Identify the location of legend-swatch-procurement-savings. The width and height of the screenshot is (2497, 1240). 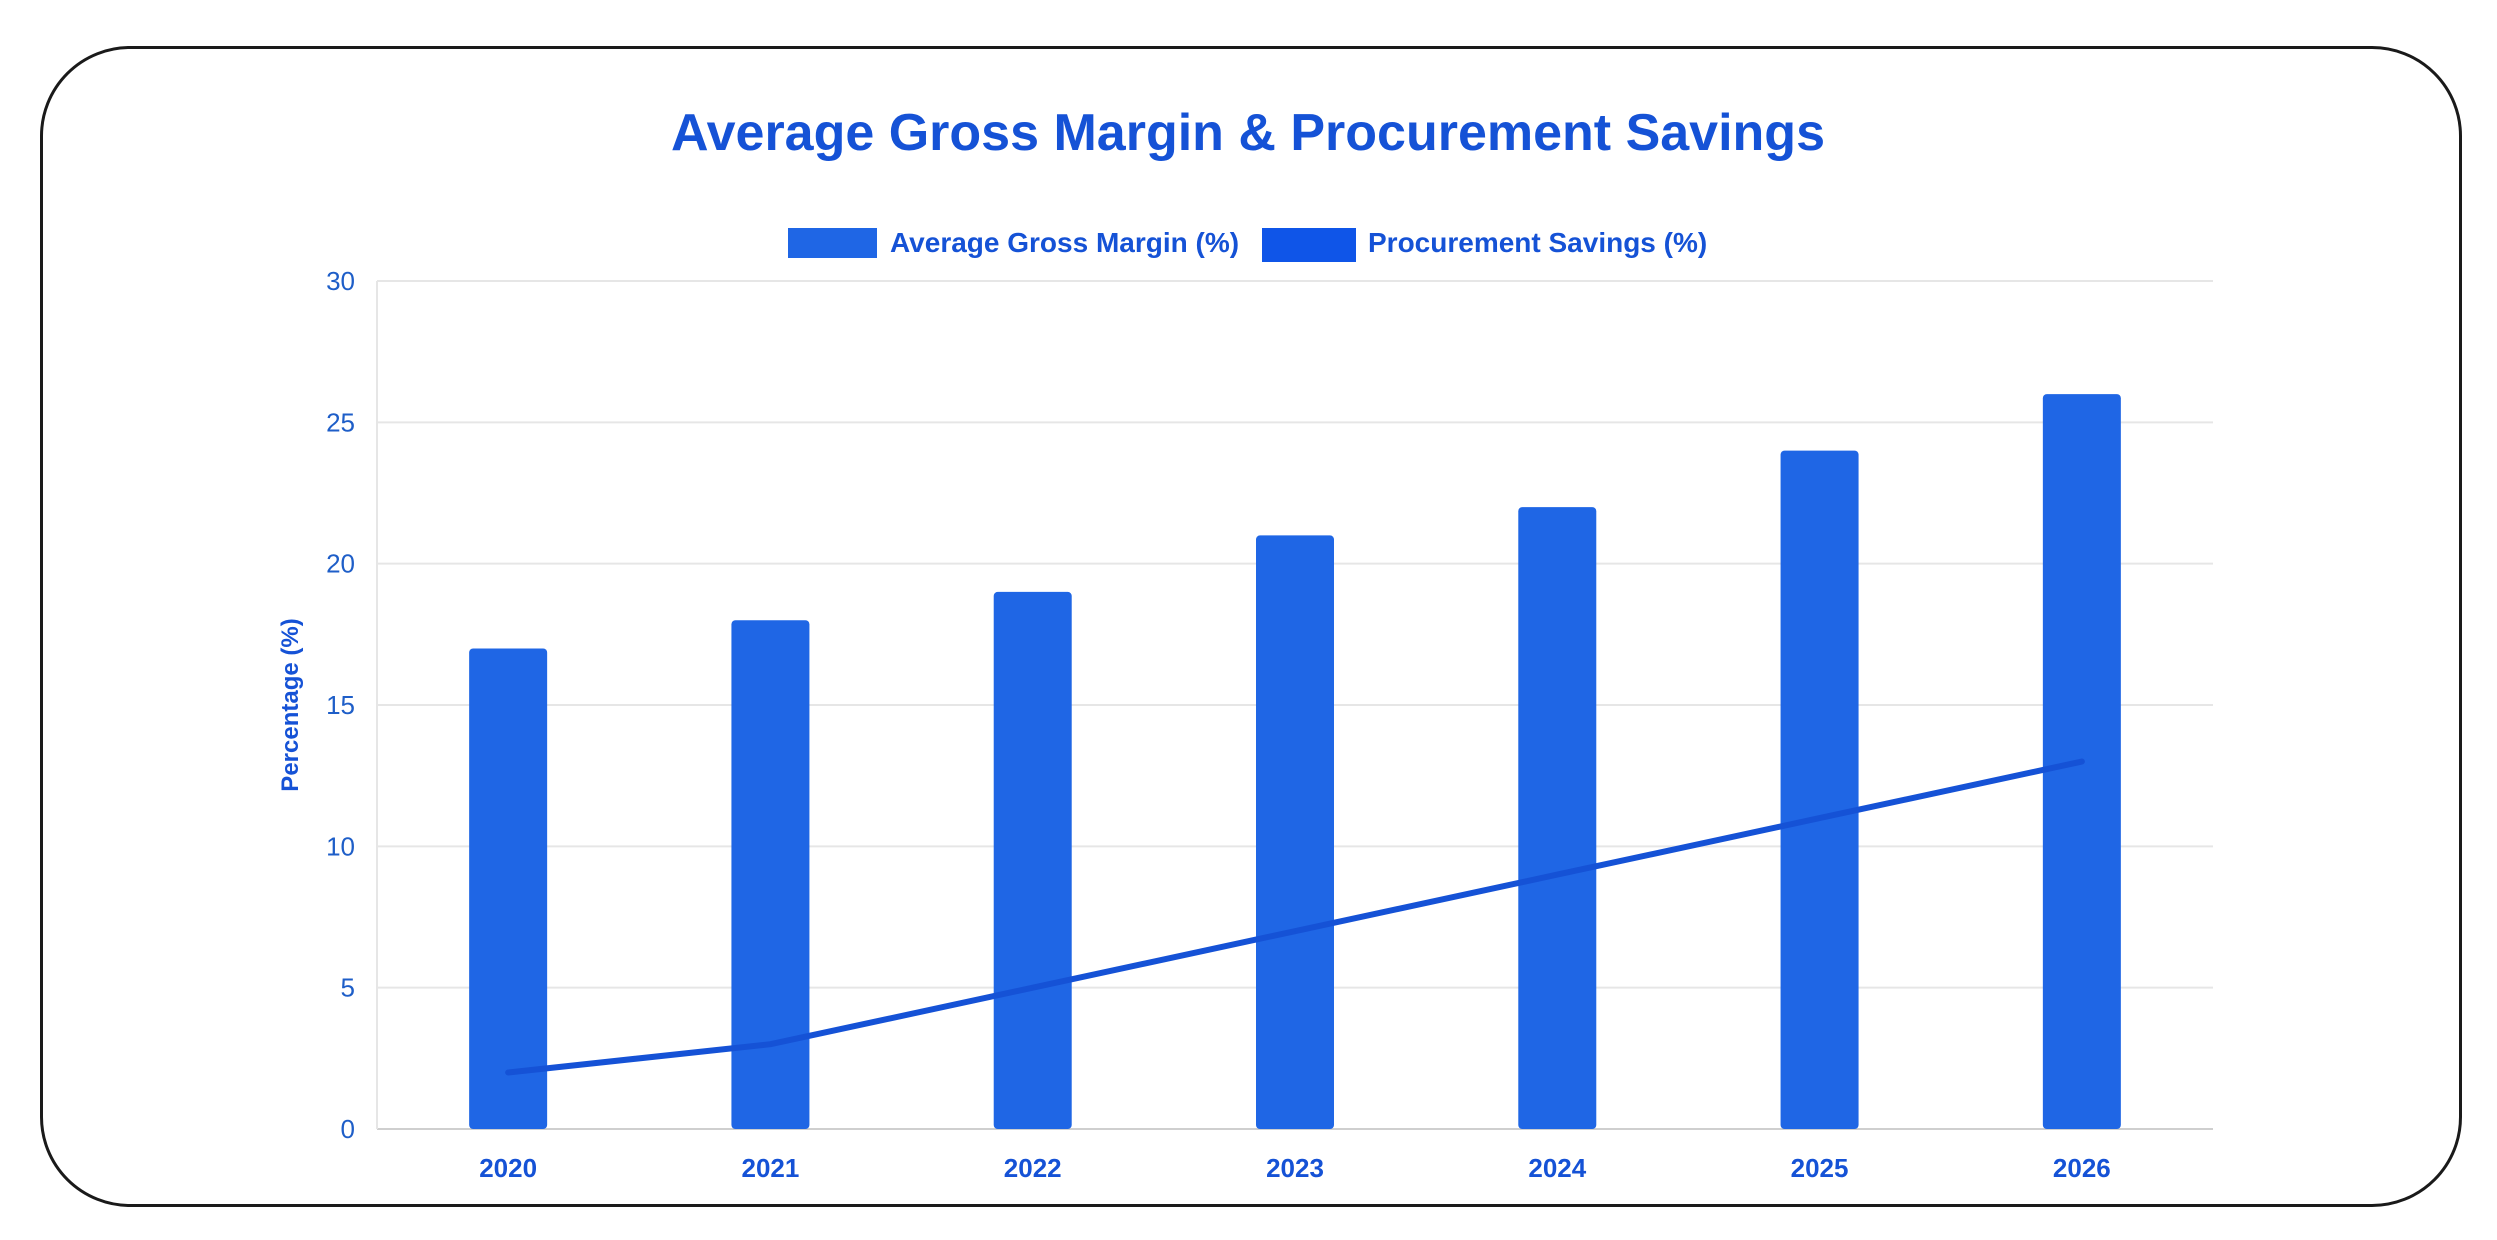
(1309, 245).